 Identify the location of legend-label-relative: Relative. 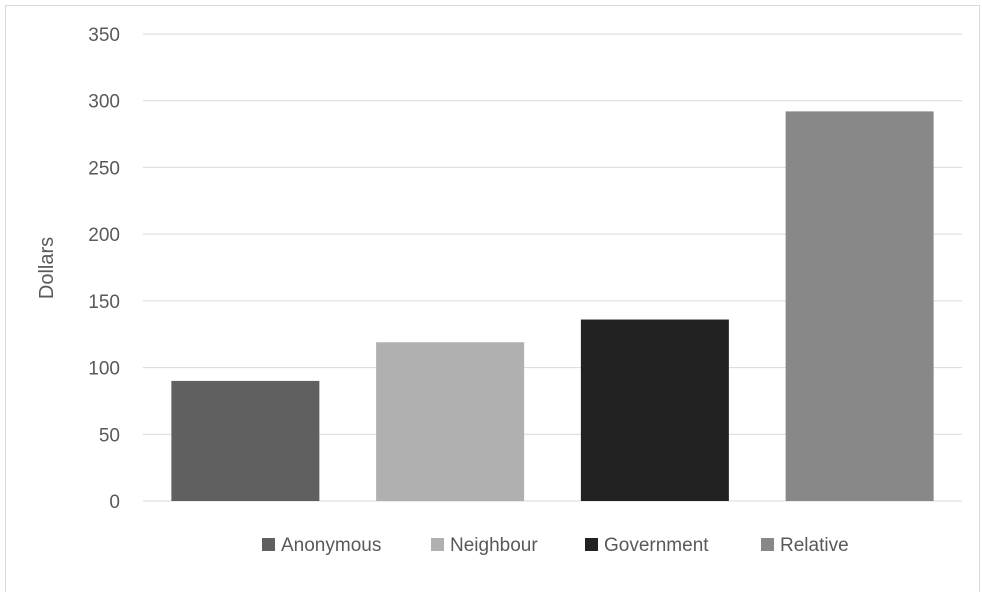
(814, 545).